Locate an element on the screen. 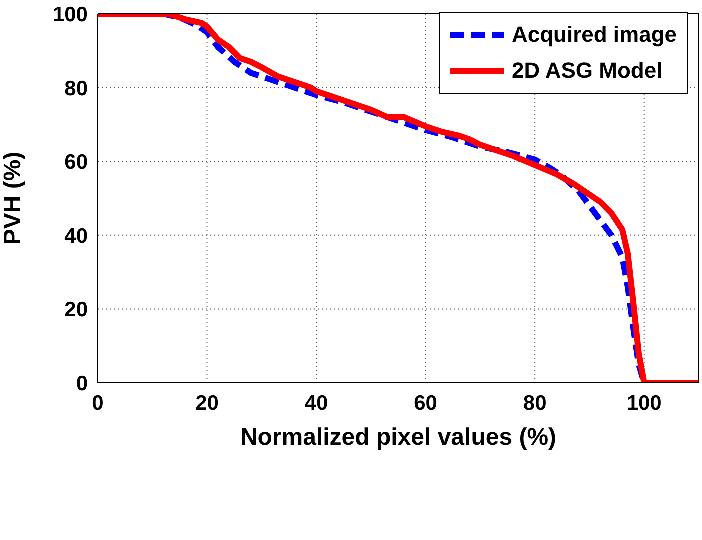 This screenshot has height=540, width=702. y-tick-label: 80 is located at coordinates (76, 88).